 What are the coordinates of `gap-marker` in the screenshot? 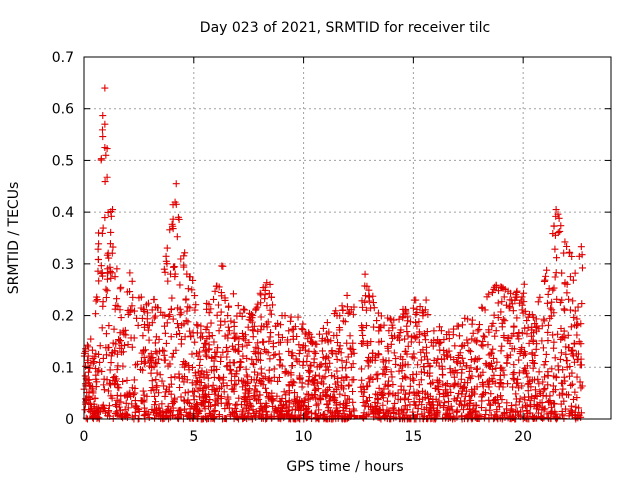 It's located at (360, 417).